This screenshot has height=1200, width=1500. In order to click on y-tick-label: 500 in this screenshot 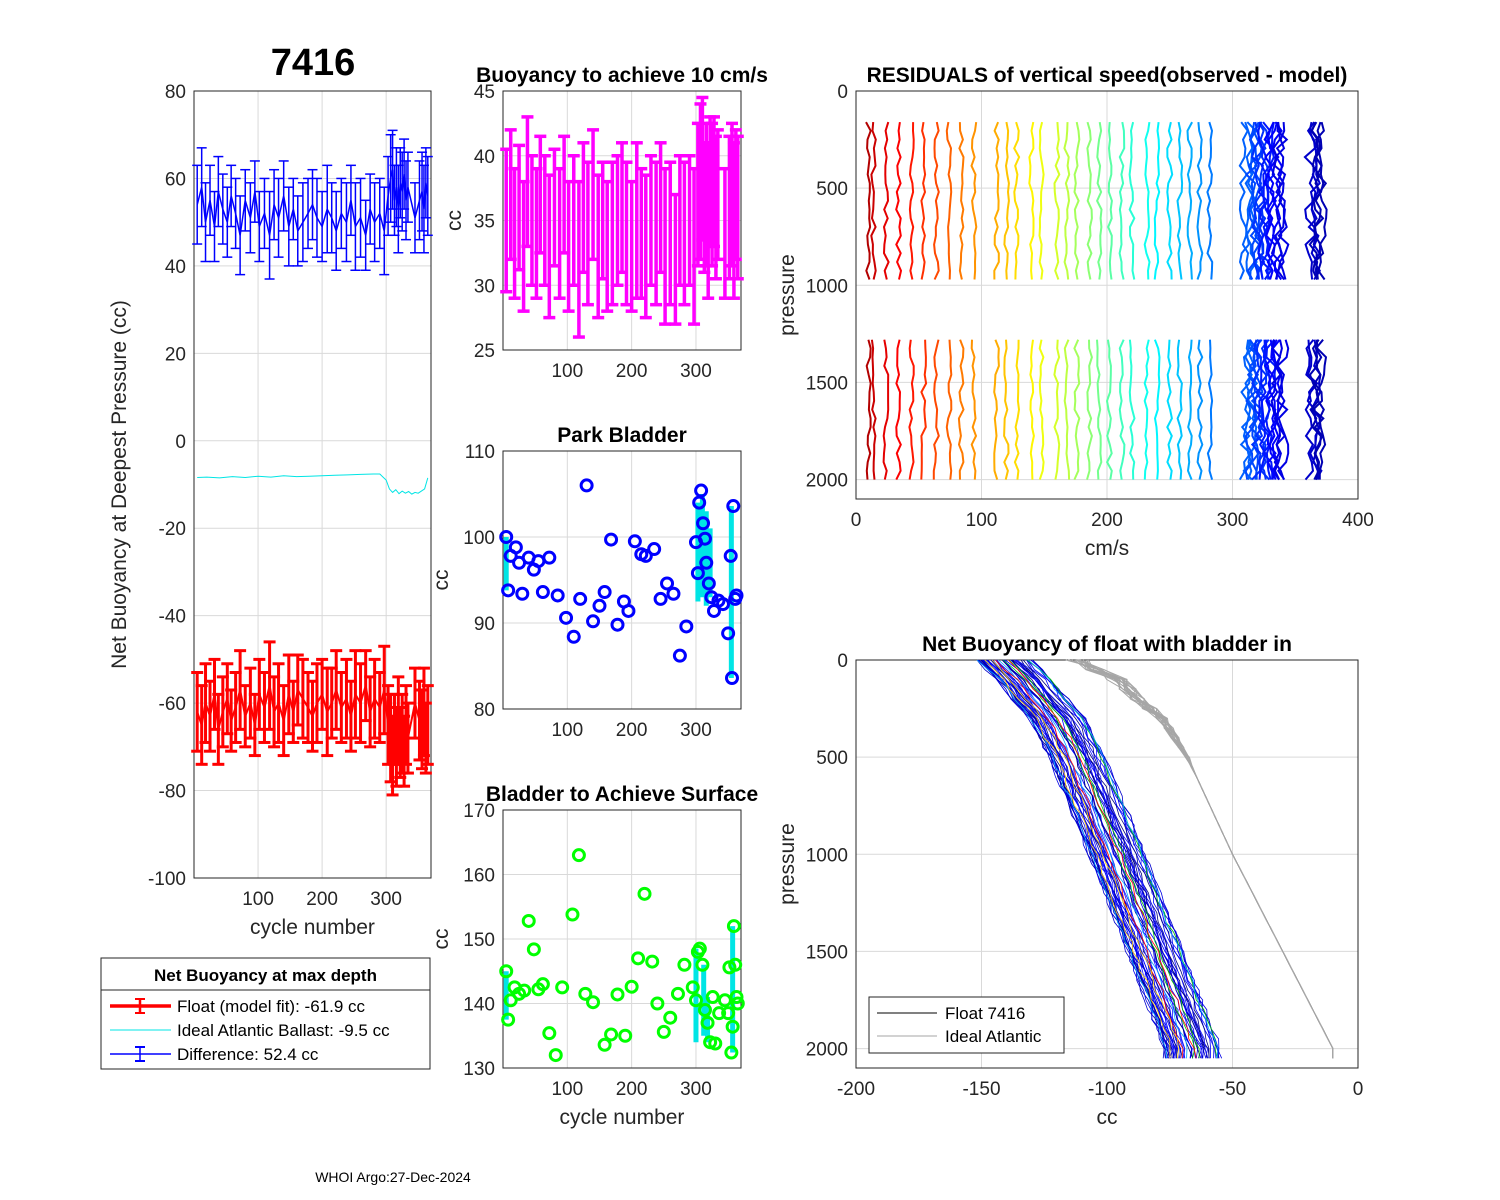, I will do `click(832, 758)`.